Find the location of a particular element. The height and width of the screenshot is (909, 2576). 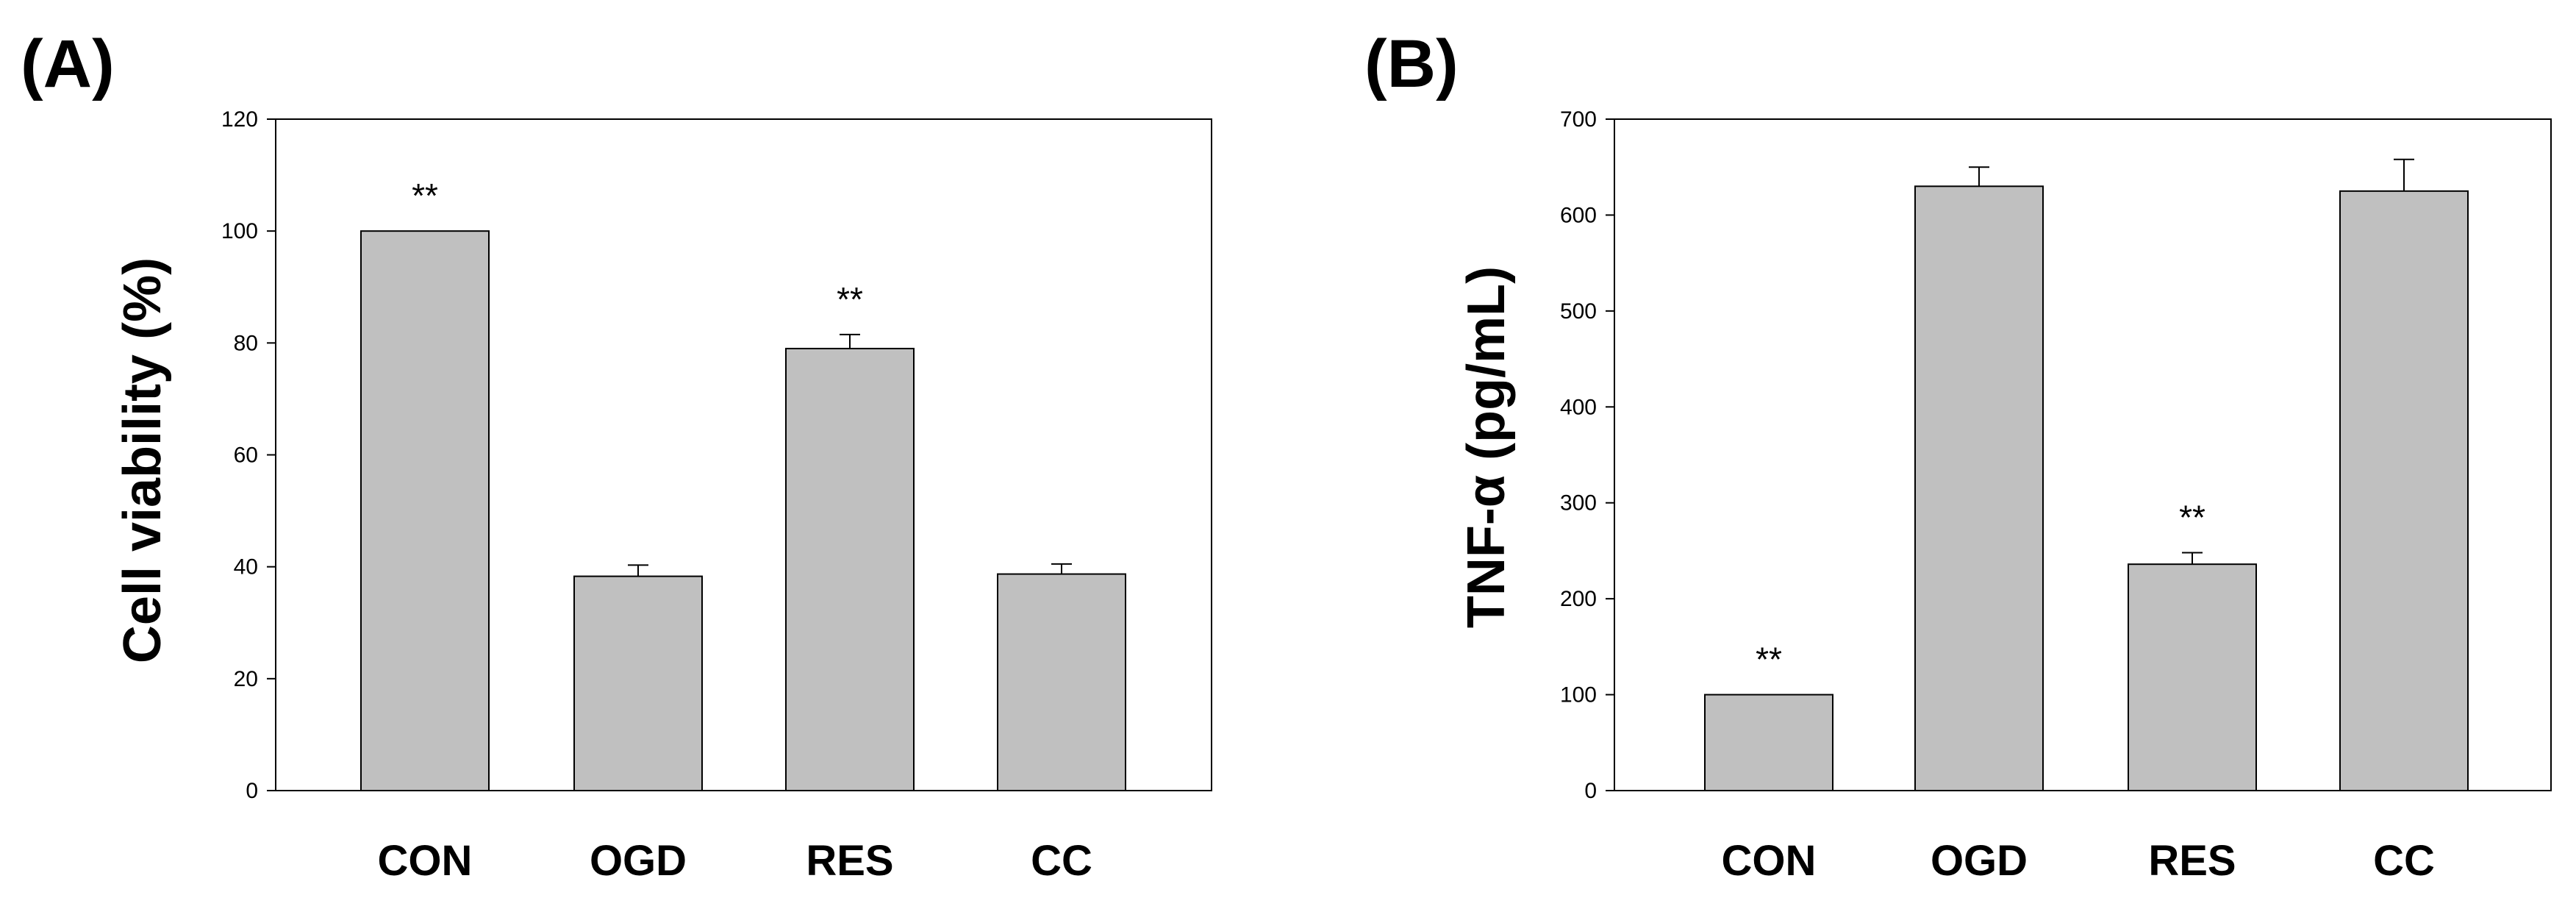

y-axis-label: TNF-α (pg/mL) is located at coordinates (1486, 447).